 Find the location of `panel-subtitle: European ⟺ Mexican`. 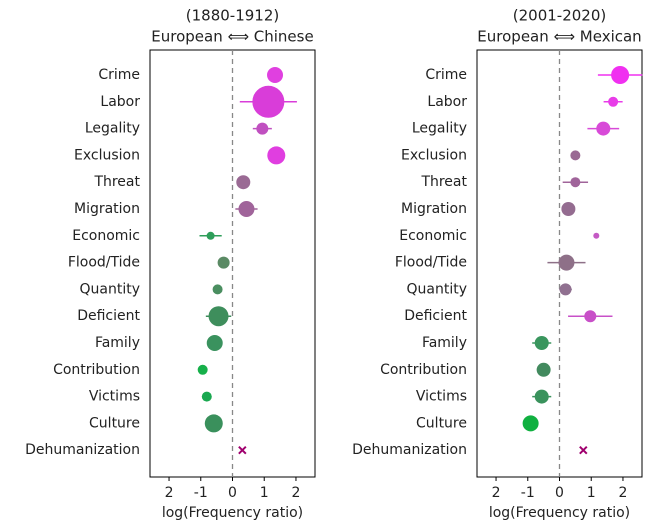

panel-subtitle: European ⟺ Mexican is located at coordinates (559, 37).